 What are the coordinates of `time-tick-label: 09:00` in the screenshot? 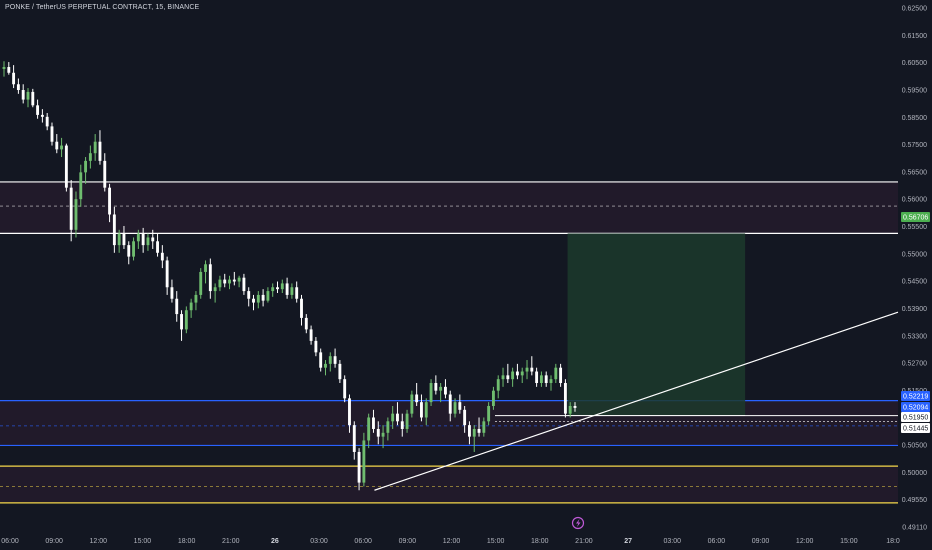 It's located at (761, 541).